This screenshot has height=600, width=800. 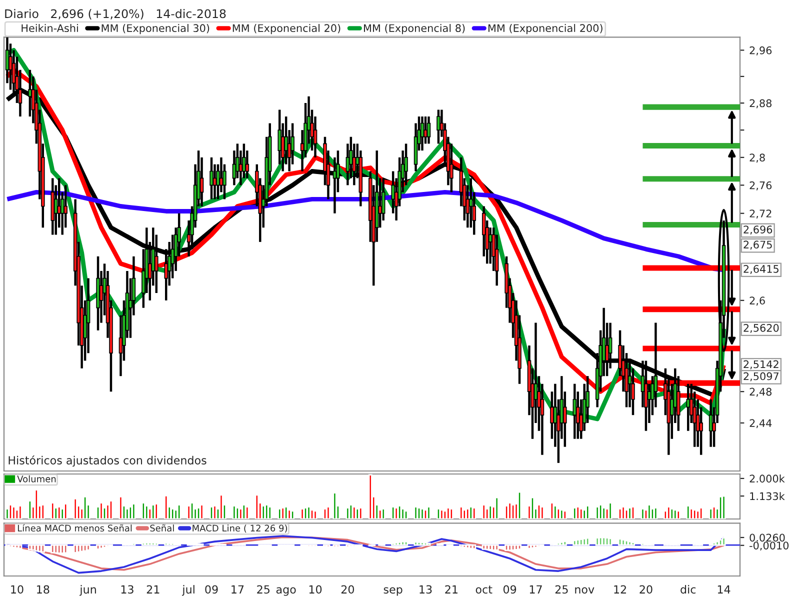 What do you see at coordinates (162, 528) in the screenshot?
I see `legend-label: Señal` at bounding box center [162, 528].